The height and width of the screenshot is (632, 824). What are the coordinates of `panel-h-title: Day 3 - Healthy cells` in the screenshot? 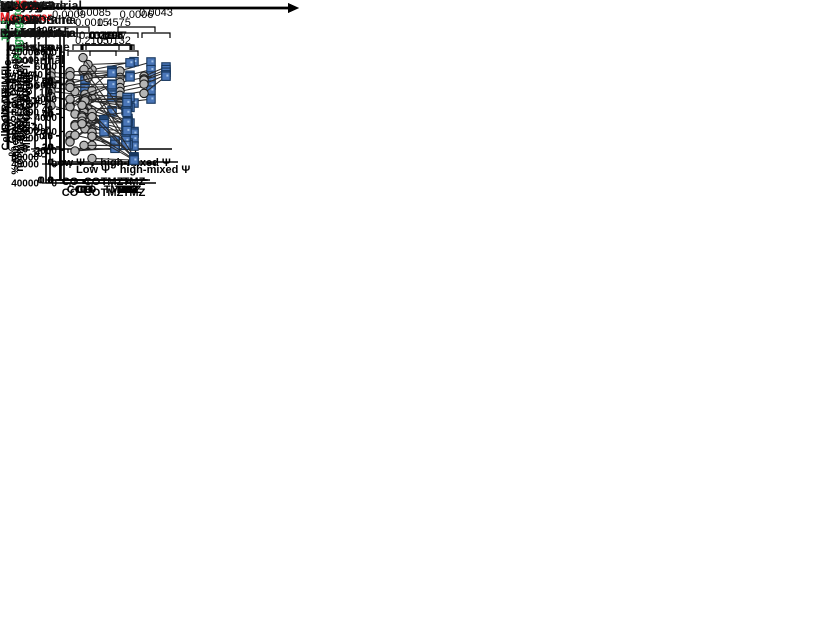 It's located at (21, 27).